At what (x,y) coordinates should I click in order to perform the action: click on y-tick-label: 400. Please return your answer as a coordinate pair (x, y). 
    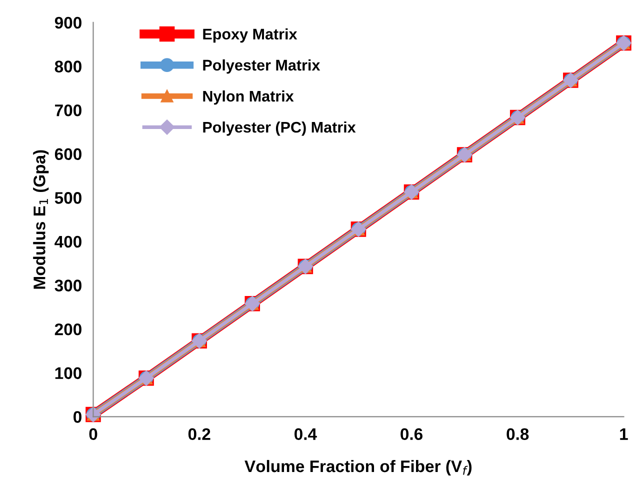
    Looking at the image, I should click on (68, 242).